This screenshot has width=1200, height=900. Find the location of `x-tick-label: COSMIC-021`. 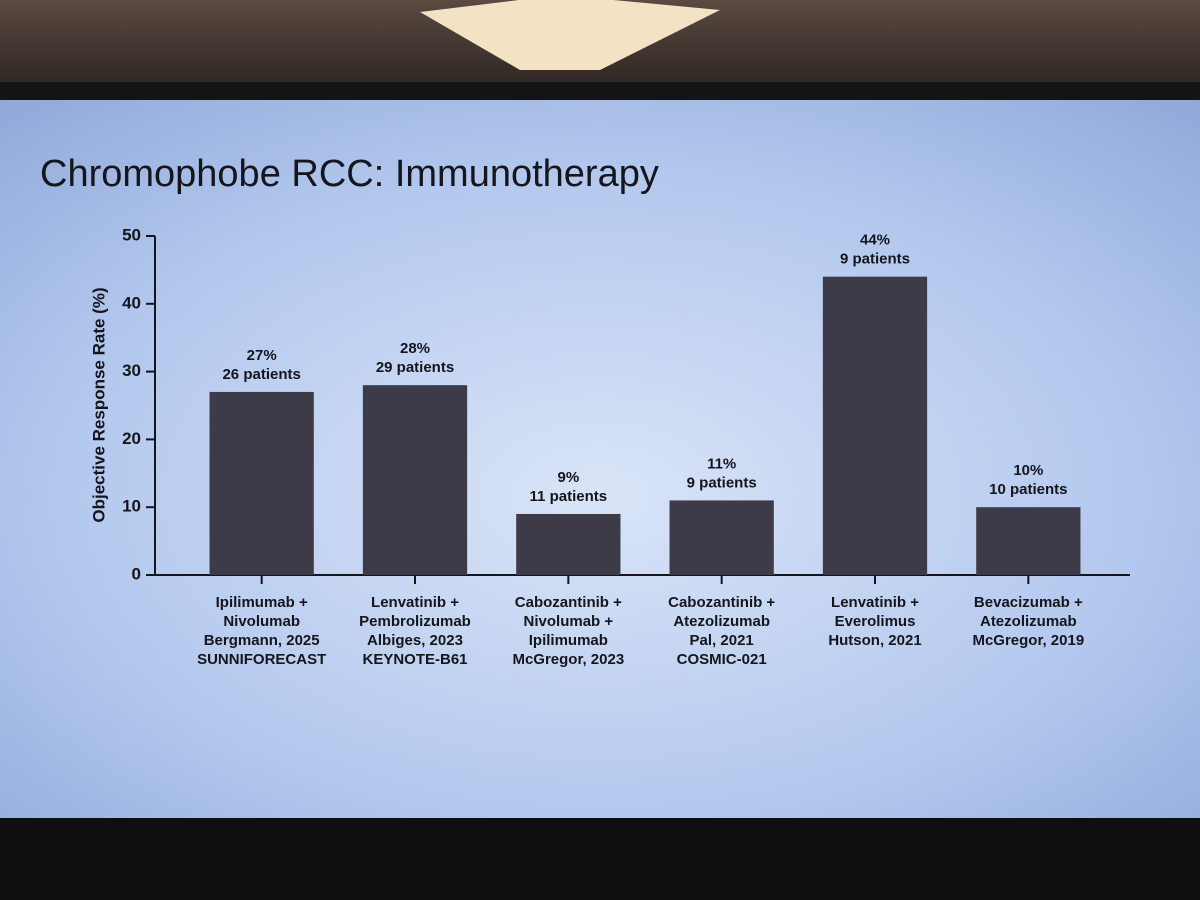

x-tick-label: COSMIC-021 is located at coordinates (722, 659).